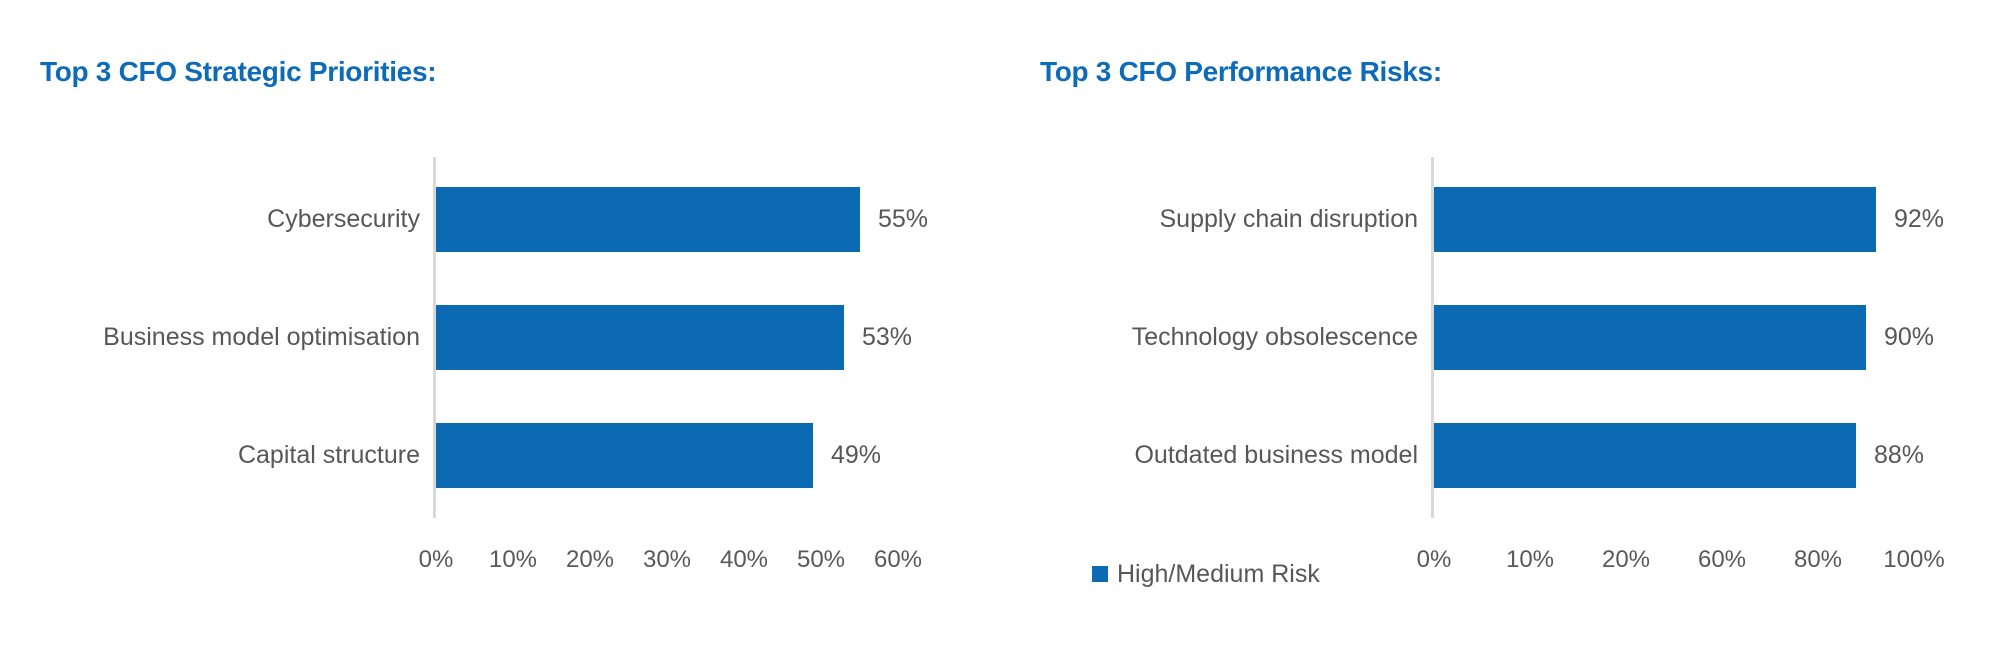 The width and height of the screenshot is (2000, 664). I want to click on category-label-cybersecurity: Cybersecurity, so click(343, 219).